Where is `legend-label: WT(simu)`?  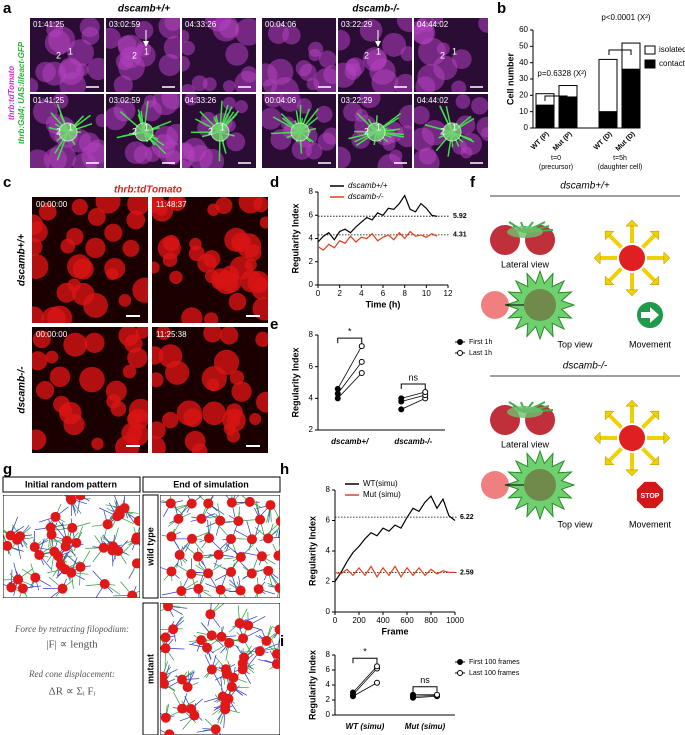 legend-label: WT(simu) is located at coordinates (380, 483).